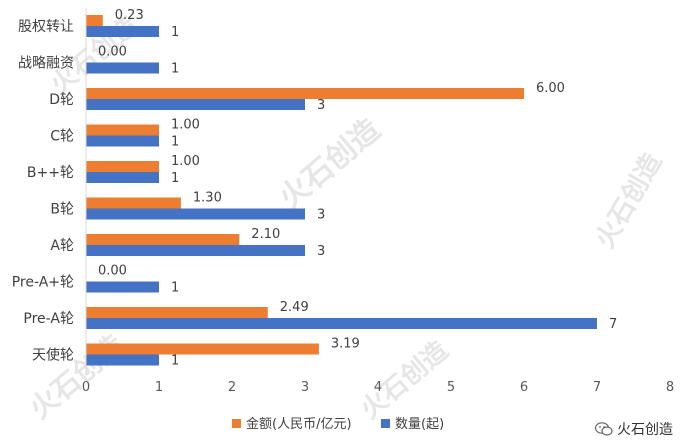  Describe the element at coordinates (62, 137) in the screenshot. I see `category-label: C轮` at that location.